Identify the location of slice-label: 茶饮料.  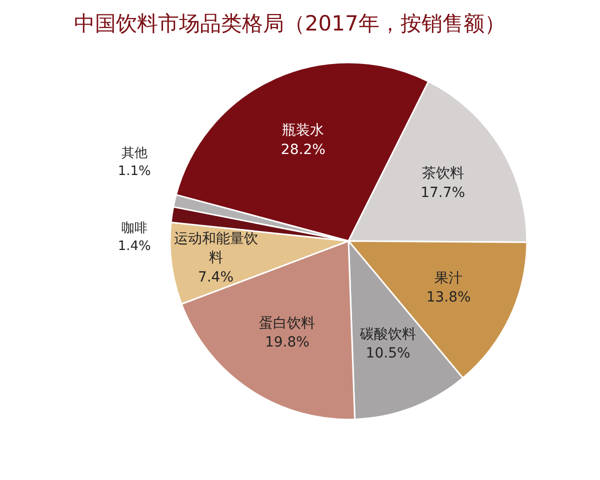
(443, 174).